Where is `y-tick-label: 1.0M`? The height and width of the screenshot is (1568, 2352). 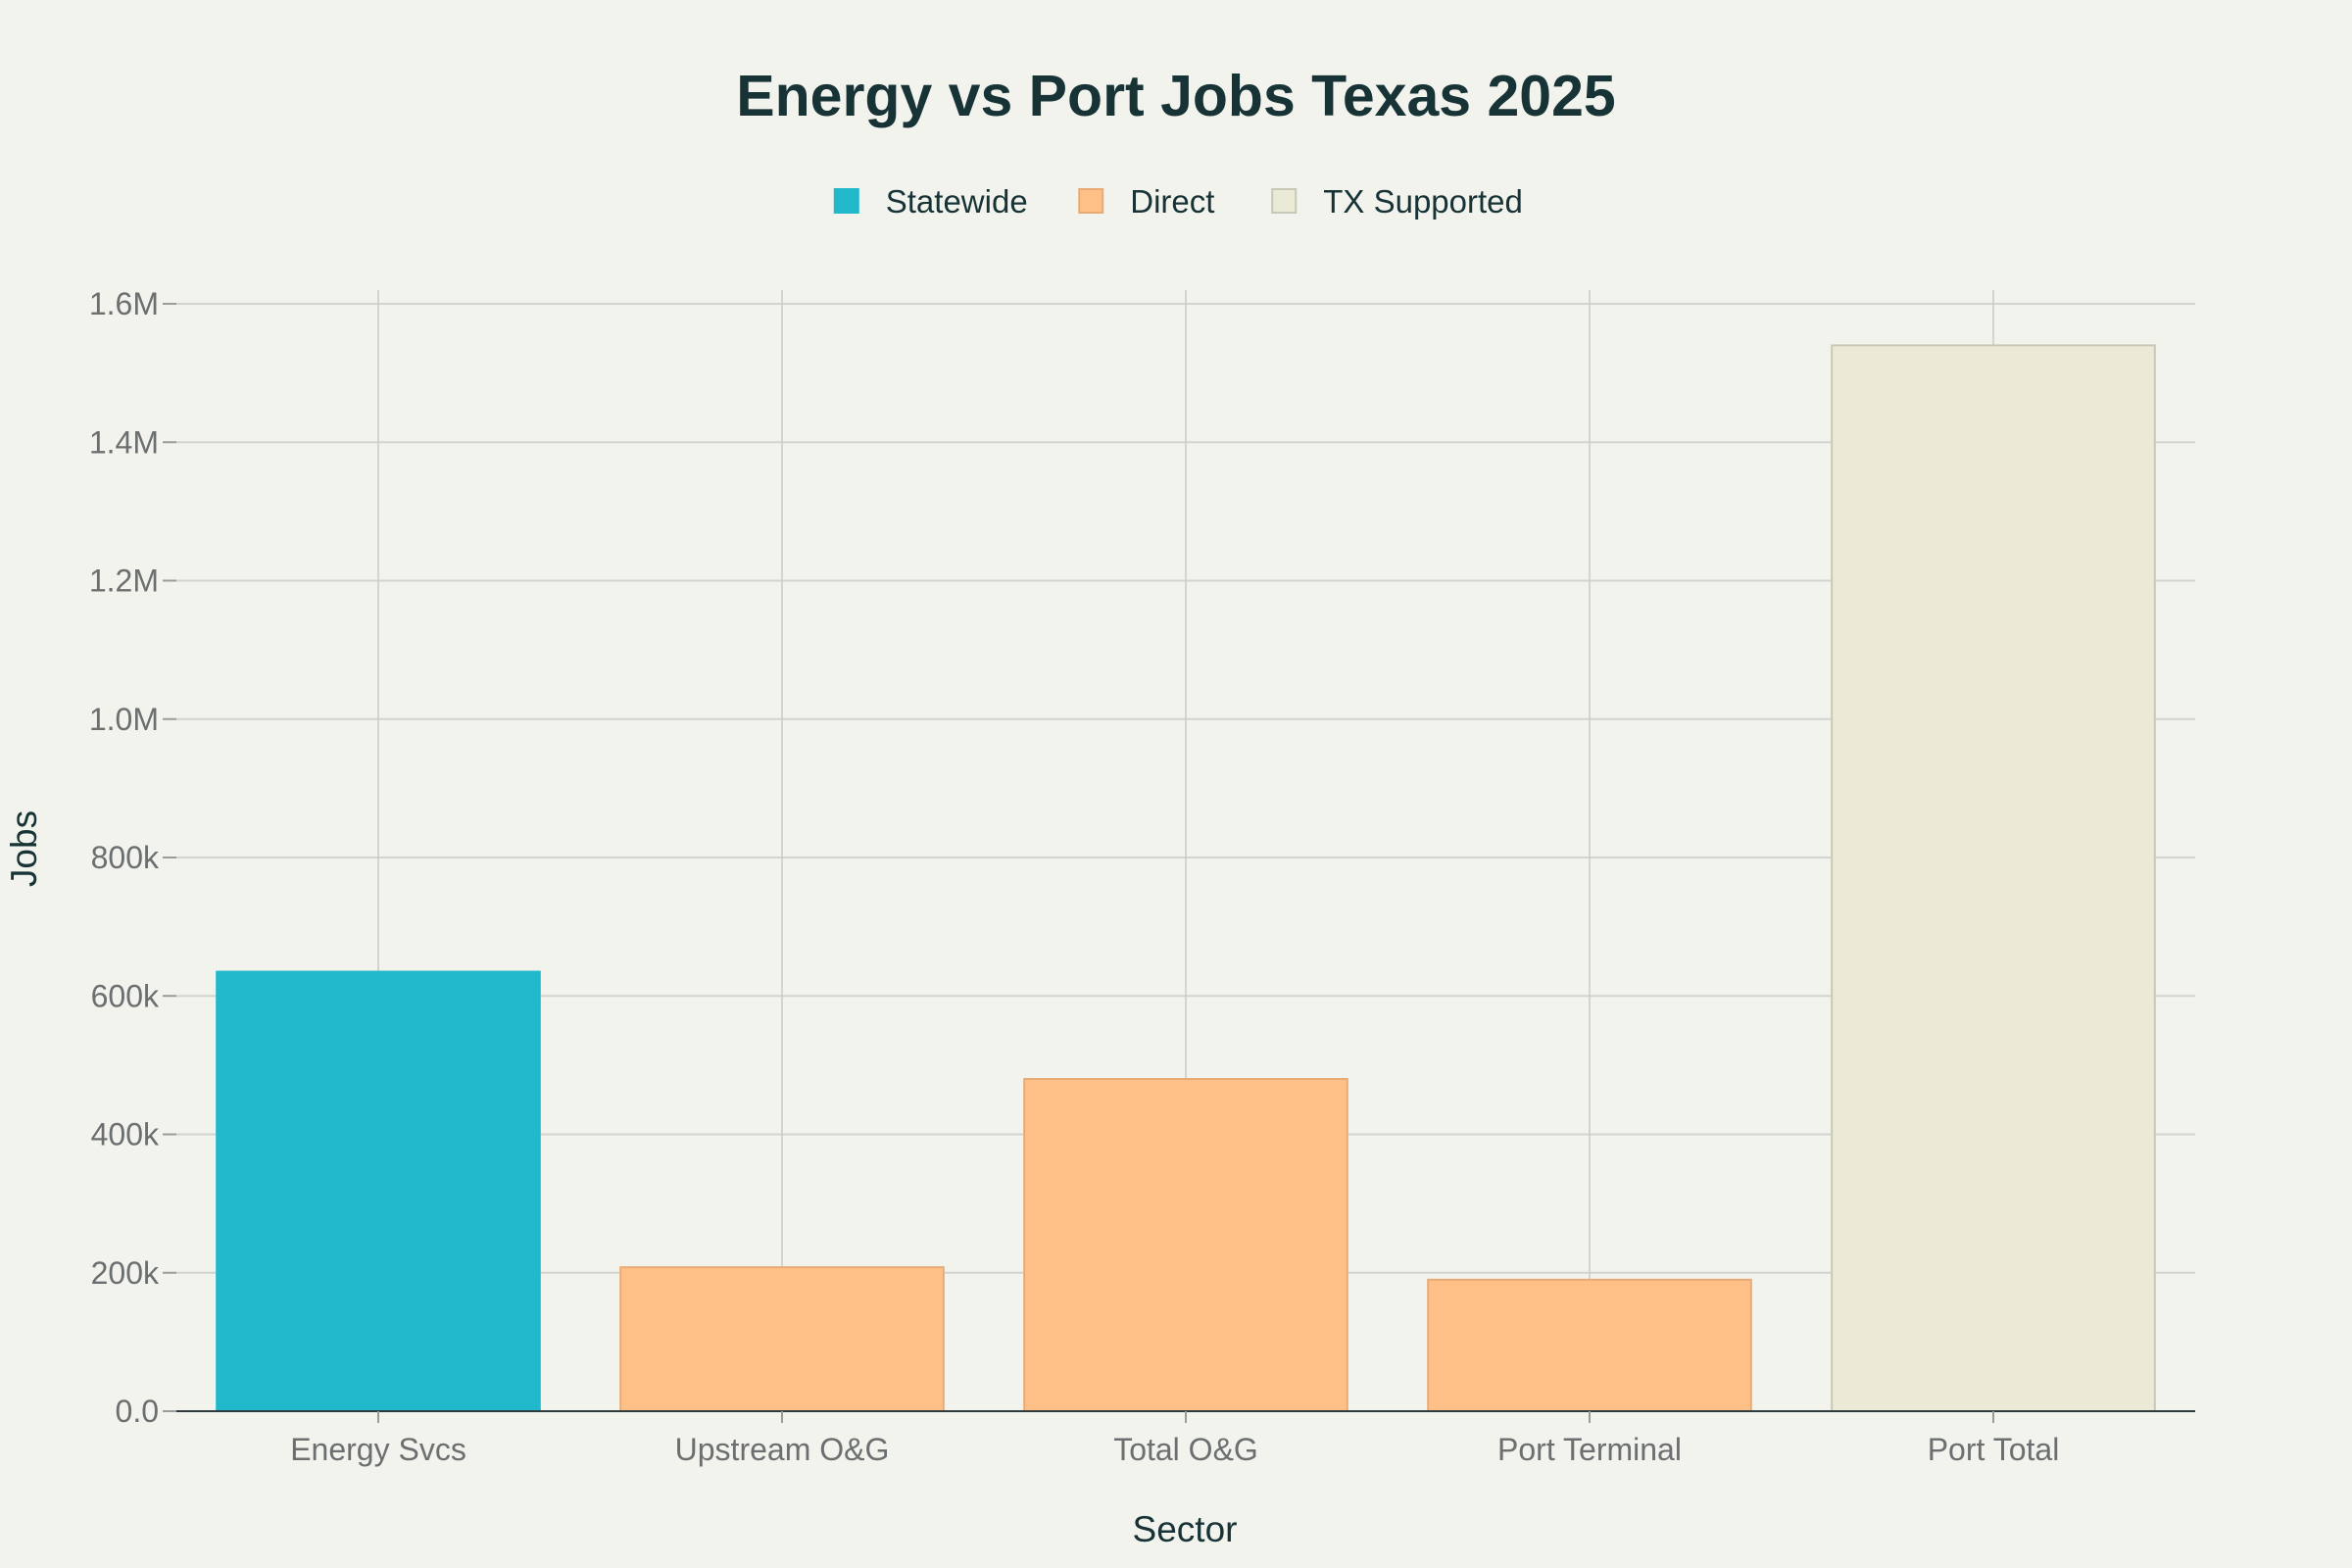 y-tick-label: 1.0M is located at coordinates (124, 720).